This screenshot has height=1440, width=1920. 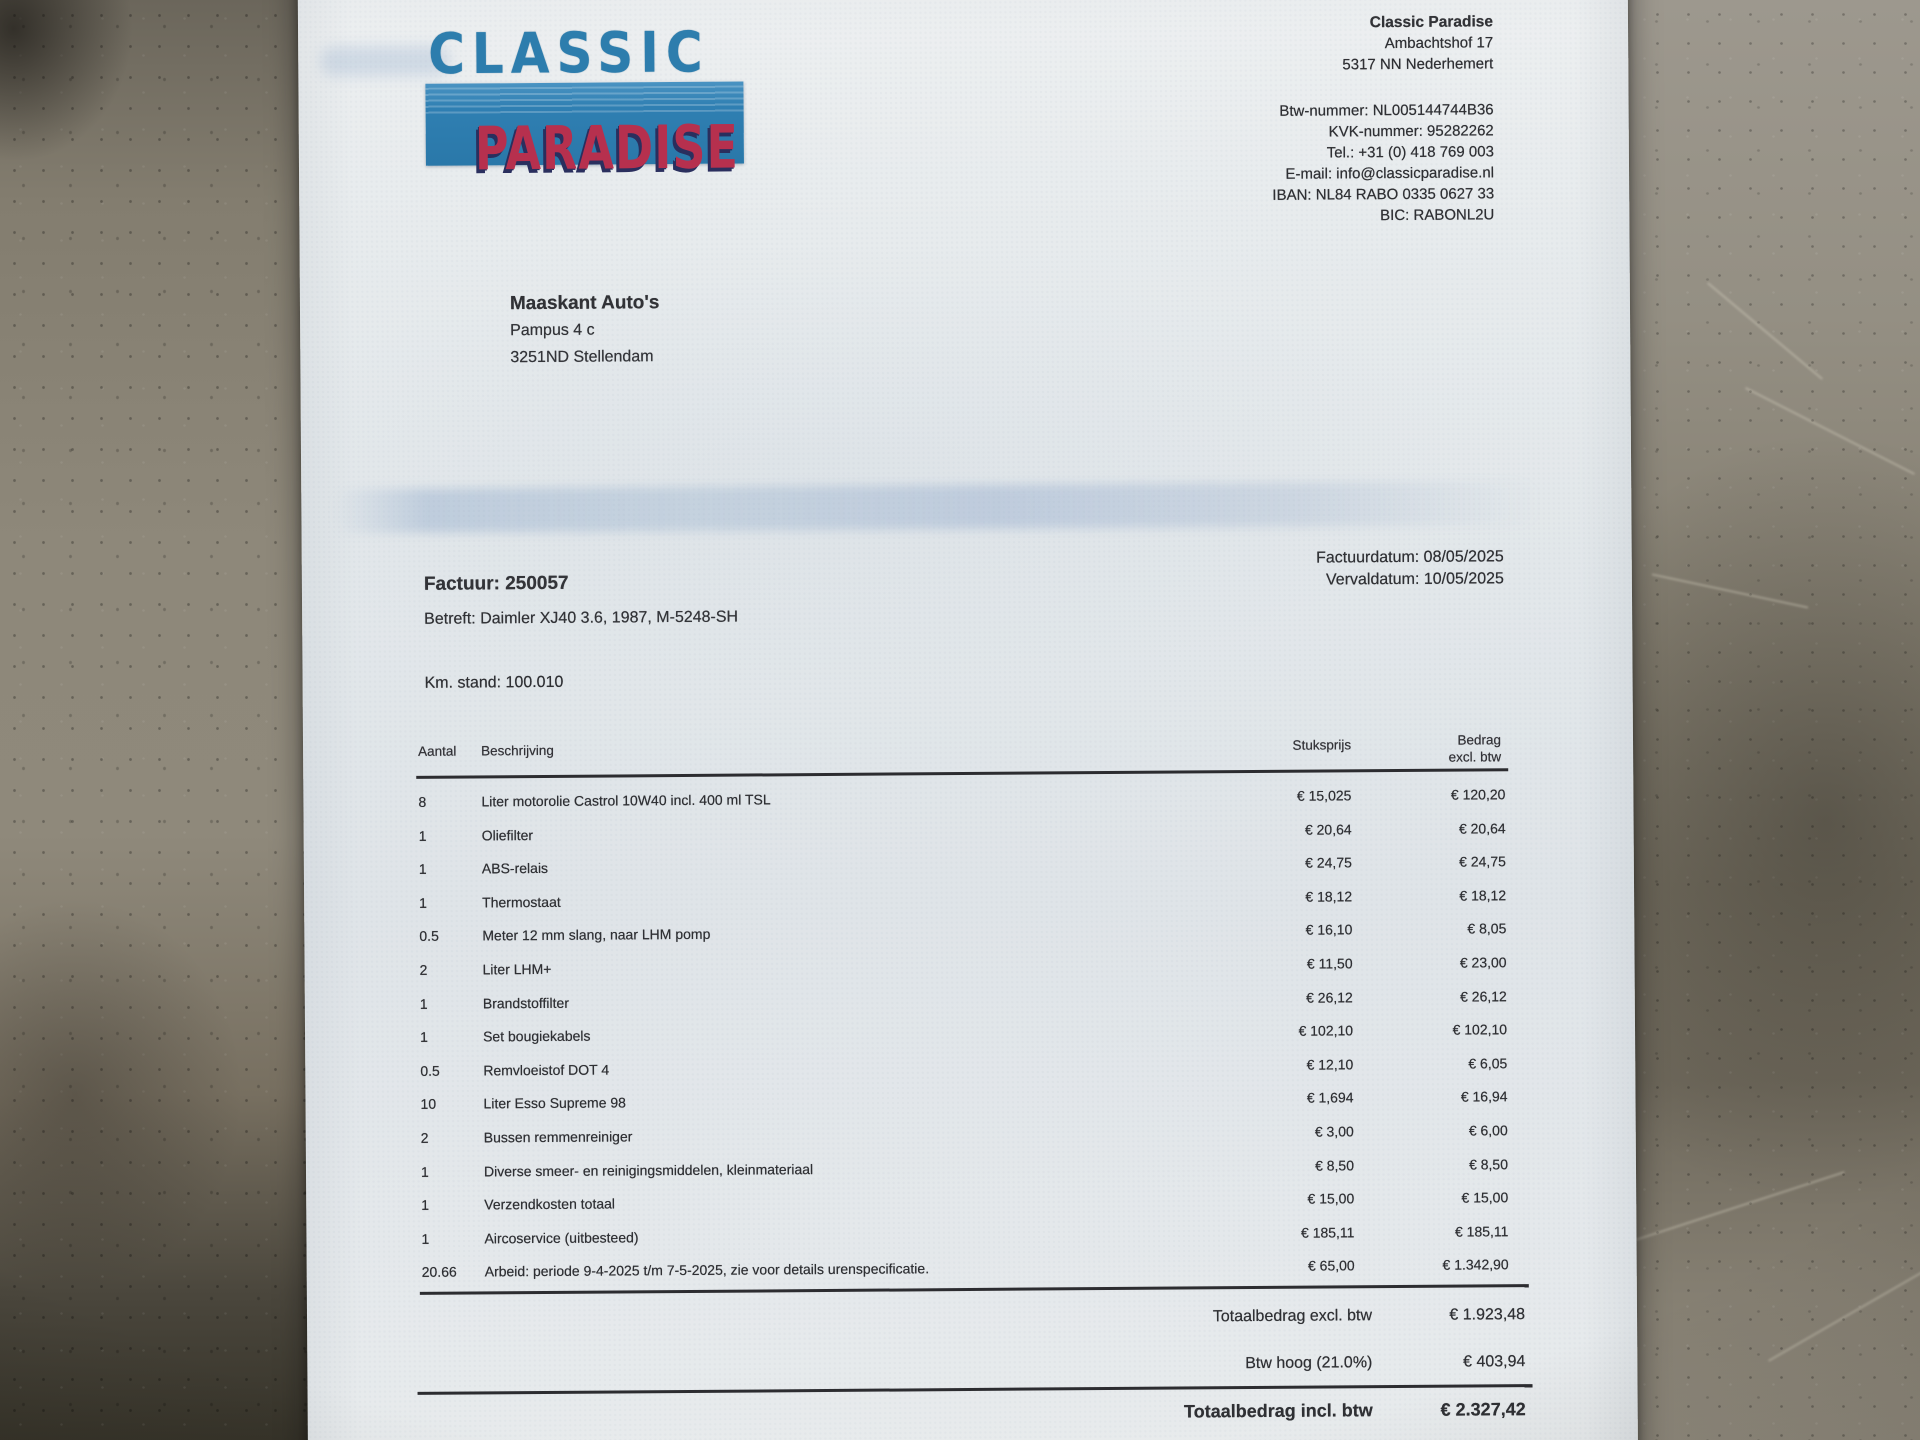 What do you see at coordinates (1329, 997) in the screenshot?
I see `line-unit-price: € 26,12` at bounding box center [1329, 997].